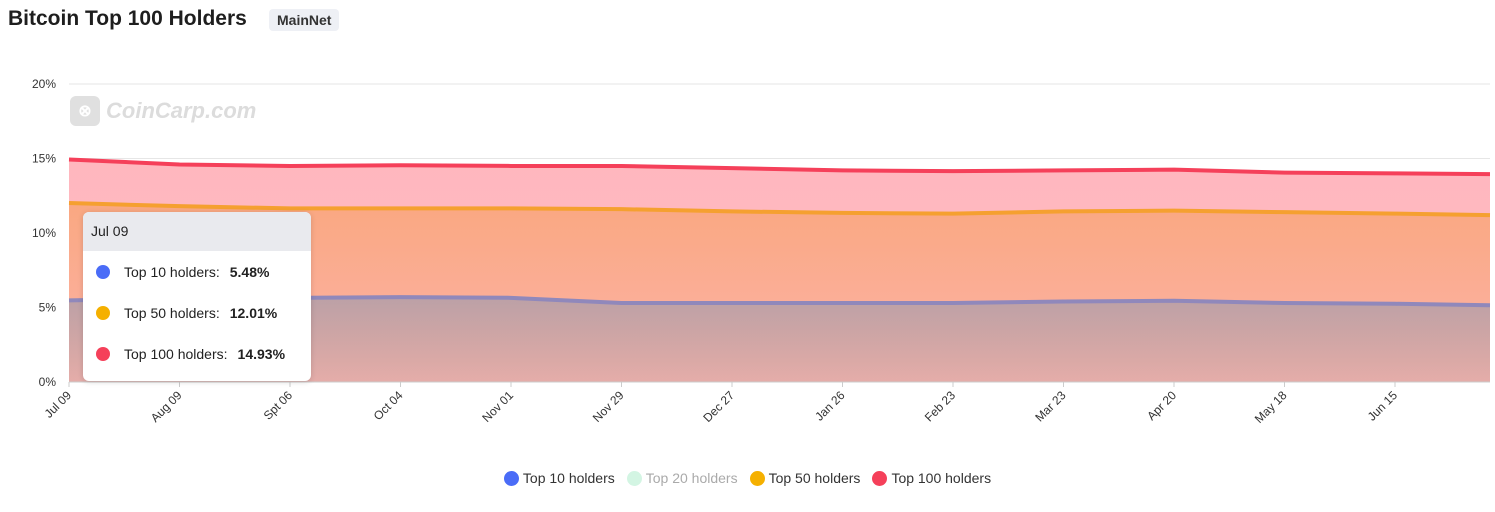  What do you see at coordinates (58, 404) in the screenshot?
I see `x-tick-label: Jul 09` at bounding box center [58, 404].